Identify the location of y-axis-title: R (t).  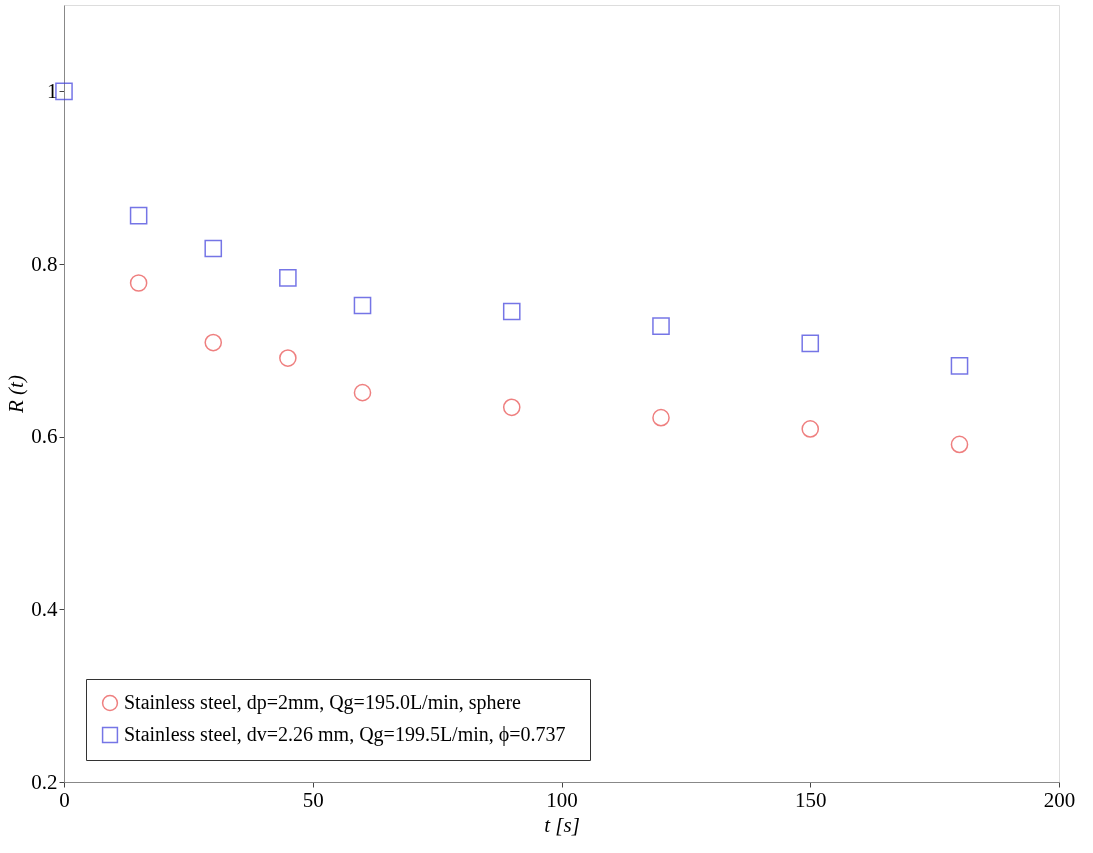
(16, 394).